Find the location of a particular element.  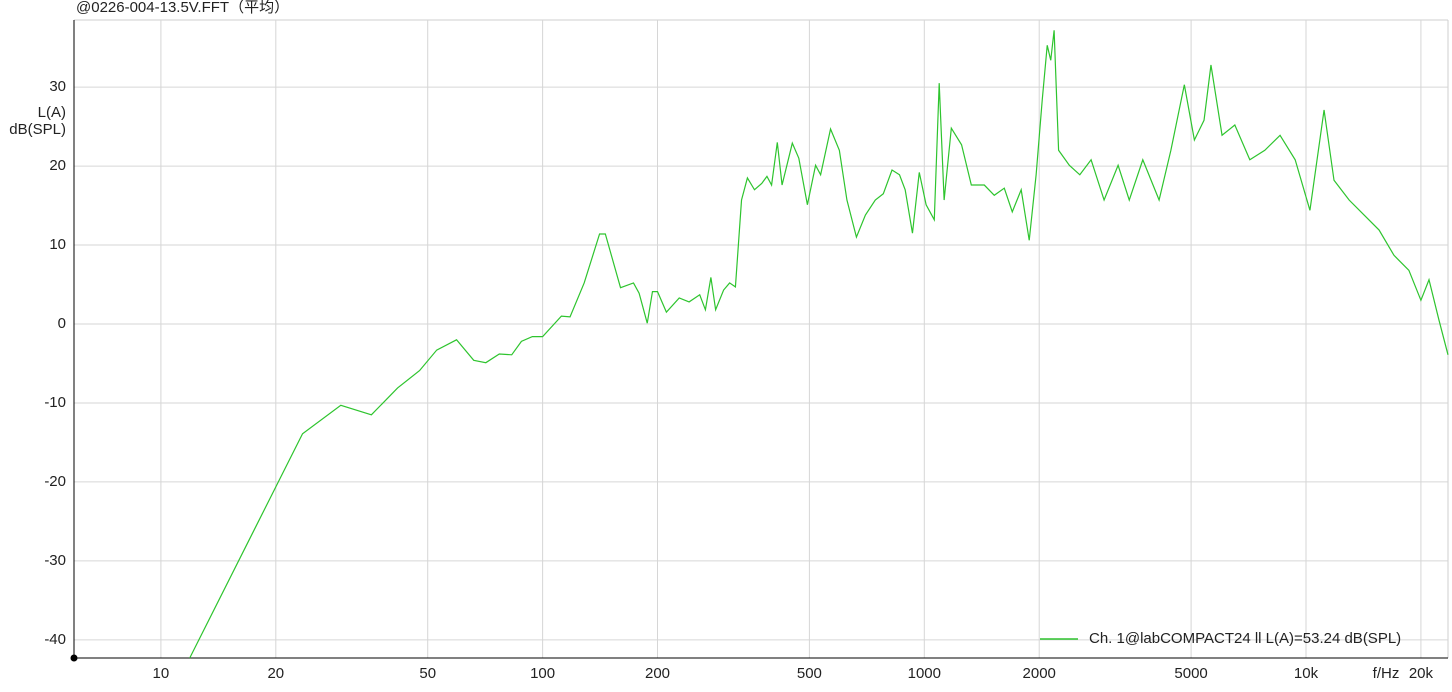

x-tick-label: 10k is located at coordinates (1306, 673).